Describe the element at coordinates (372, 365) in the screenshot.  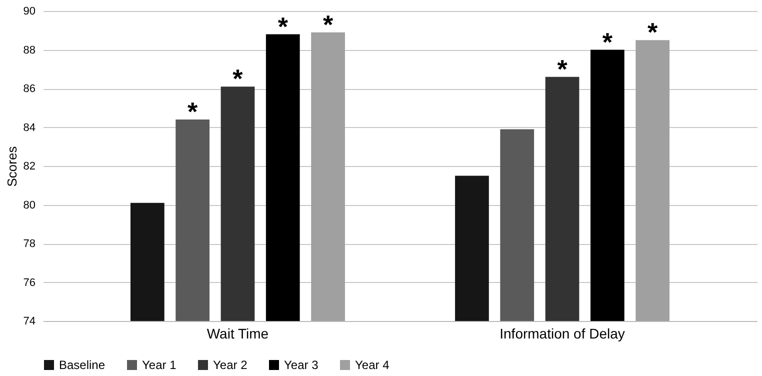
I see `legend-label: Year 4` at that location.